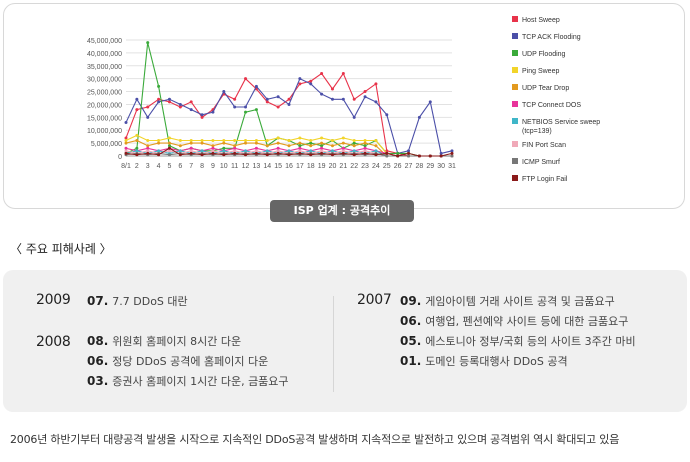 This screenshot has width=690, height=462. What do you see at coordinates (374, 300) in the screenshot?
I see `year-2007: 2007` at bounding box center [374, 300].